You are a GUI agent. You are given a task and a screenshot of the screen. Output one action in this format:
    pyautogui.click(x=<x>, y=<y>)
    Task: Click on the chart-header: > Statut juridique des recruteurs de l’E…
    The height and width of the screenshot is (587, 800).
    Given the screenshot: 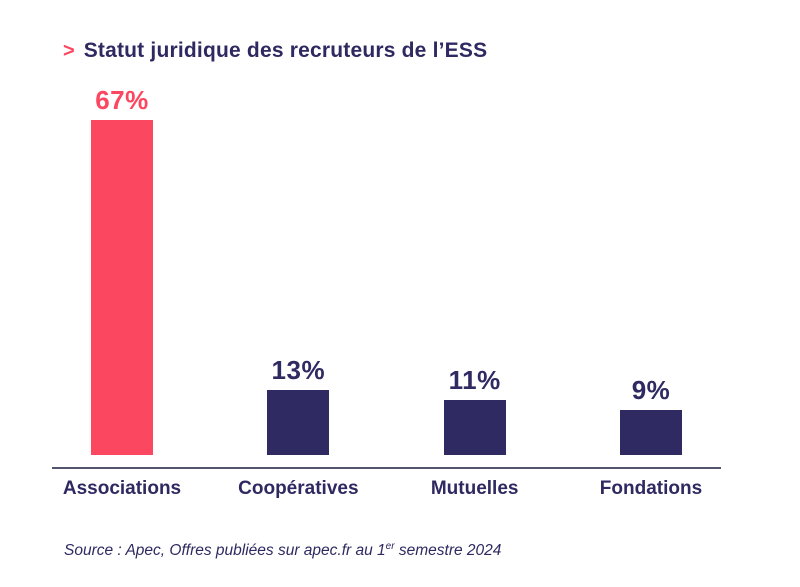 What is the action you would take?
    pyautogui.click(x=431, y=51)
    